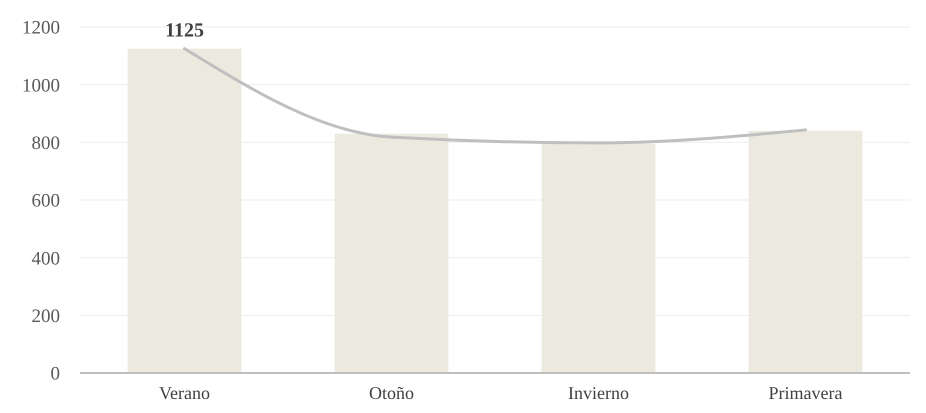  I want to click on y-tick-label: 200, so click(46, 316).